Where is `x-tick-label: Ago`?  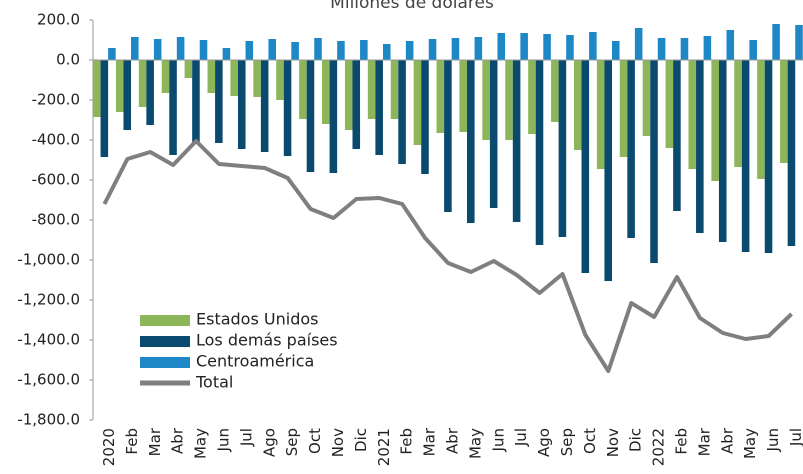 x-tick-label: Ago is located at coordinates (544, 442).